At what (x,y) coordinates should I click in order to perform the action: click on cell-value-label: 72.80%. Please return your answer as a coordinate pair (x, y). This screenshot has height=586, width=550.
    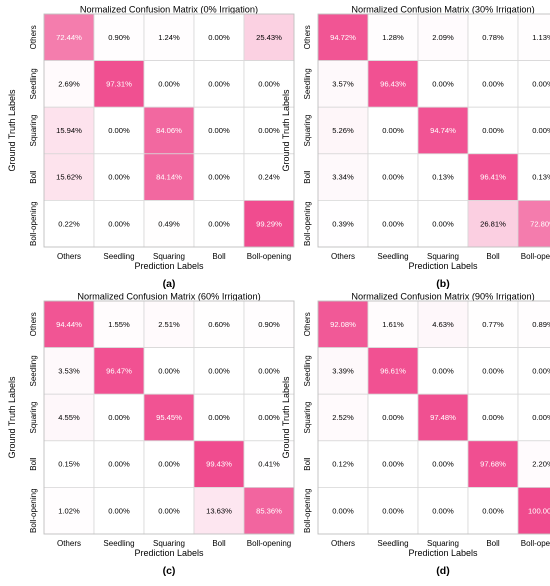
    Looking at the image, I should click on (540, 223).